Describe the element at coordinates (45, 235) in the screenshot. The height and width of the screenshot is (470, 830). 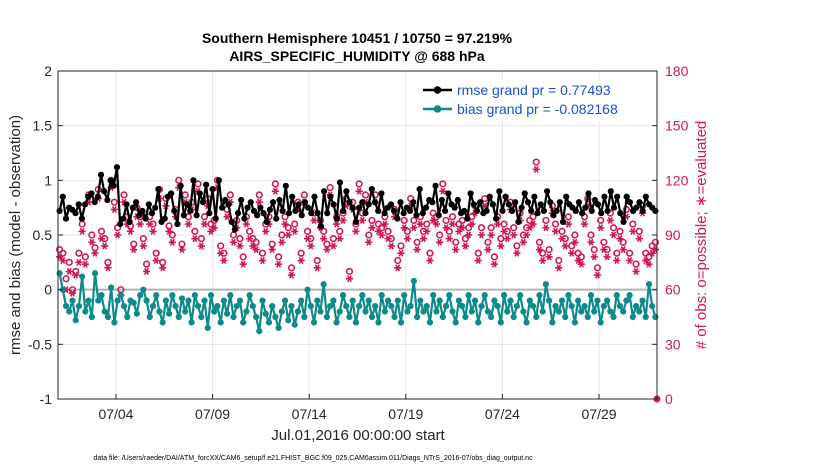
I see `left-y-axis-ticks: -1 -0.5 0 0.5 1 1.5 2` at that location.